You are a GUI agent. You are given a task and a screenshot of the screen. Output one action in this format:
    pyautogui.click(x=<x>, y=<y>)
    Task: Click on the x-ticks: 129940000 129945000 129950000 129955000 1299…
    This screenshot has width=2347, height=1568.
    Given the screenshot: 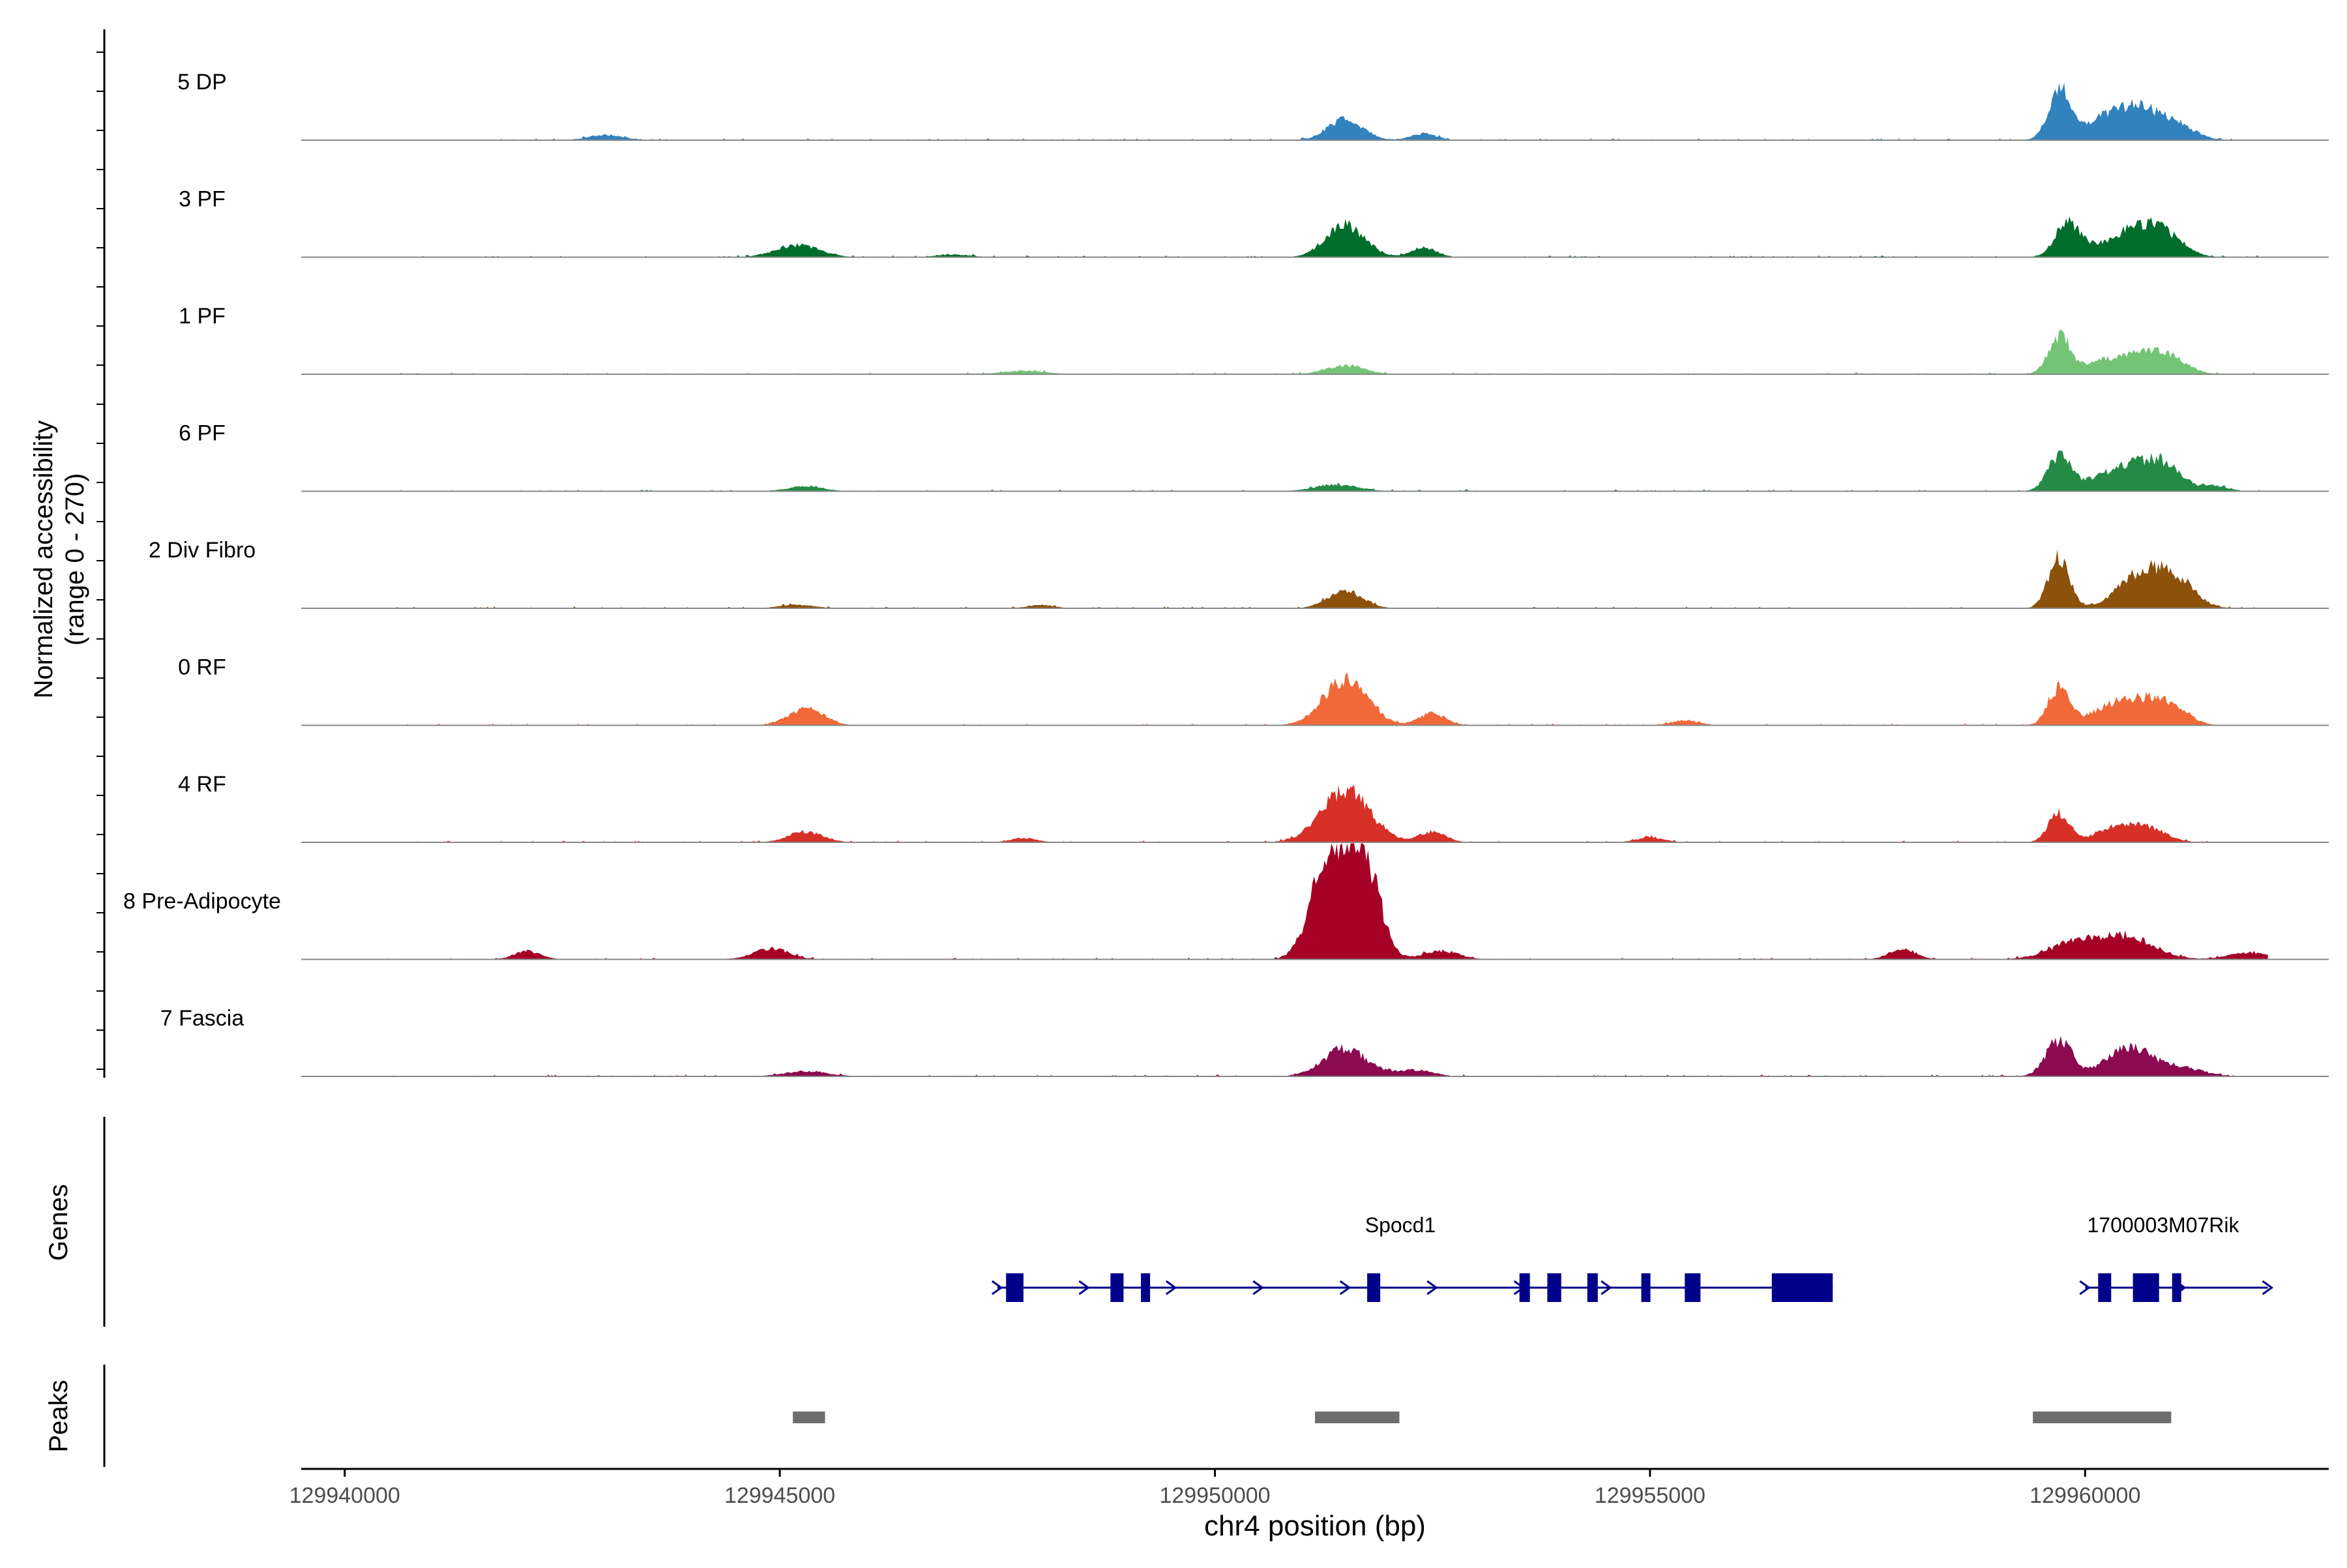 What is the action you would take?
    pyautogui.click(x=1214, y=1489)
    